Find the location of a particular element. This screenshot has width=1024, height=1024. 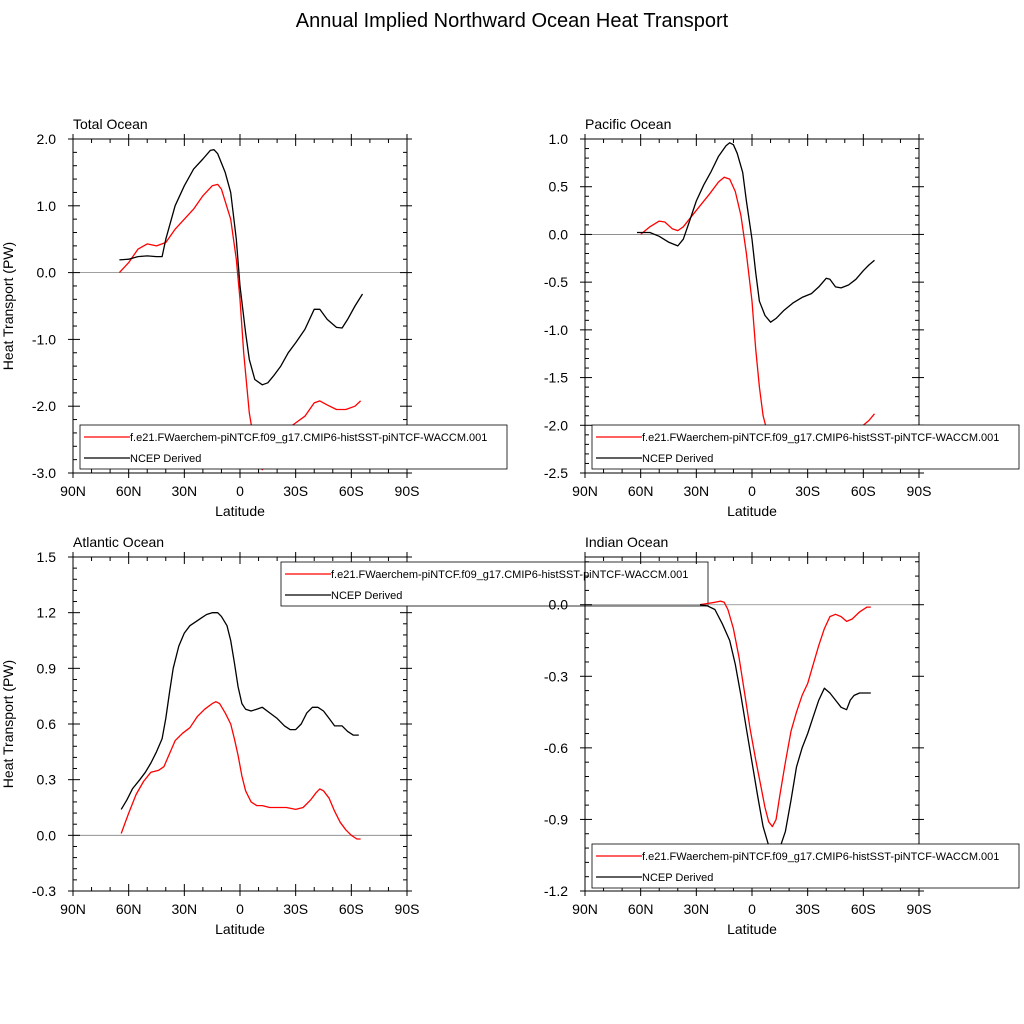

y-tick-label: -2.5 is located at coordinates (556, 473).